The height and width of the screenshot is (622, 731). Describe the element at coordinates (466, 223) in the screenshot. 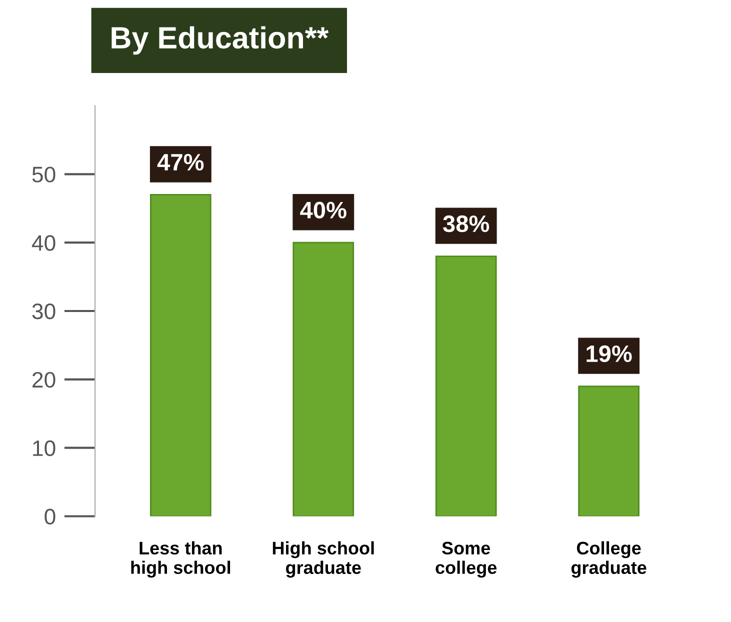

I see `data-label: 38%` at that location.